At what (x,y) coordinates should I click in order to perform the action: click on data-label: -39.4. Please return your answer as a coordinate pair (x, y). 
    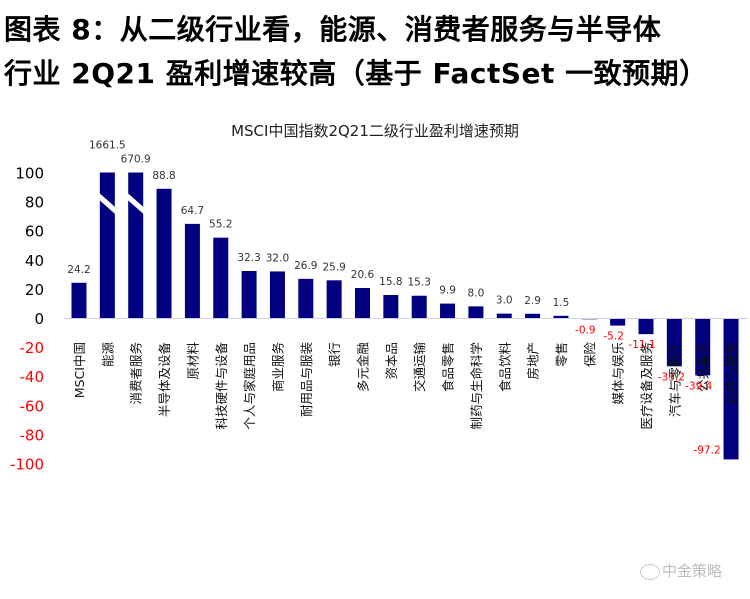
    Looking at the image, I should click on (698, 386).